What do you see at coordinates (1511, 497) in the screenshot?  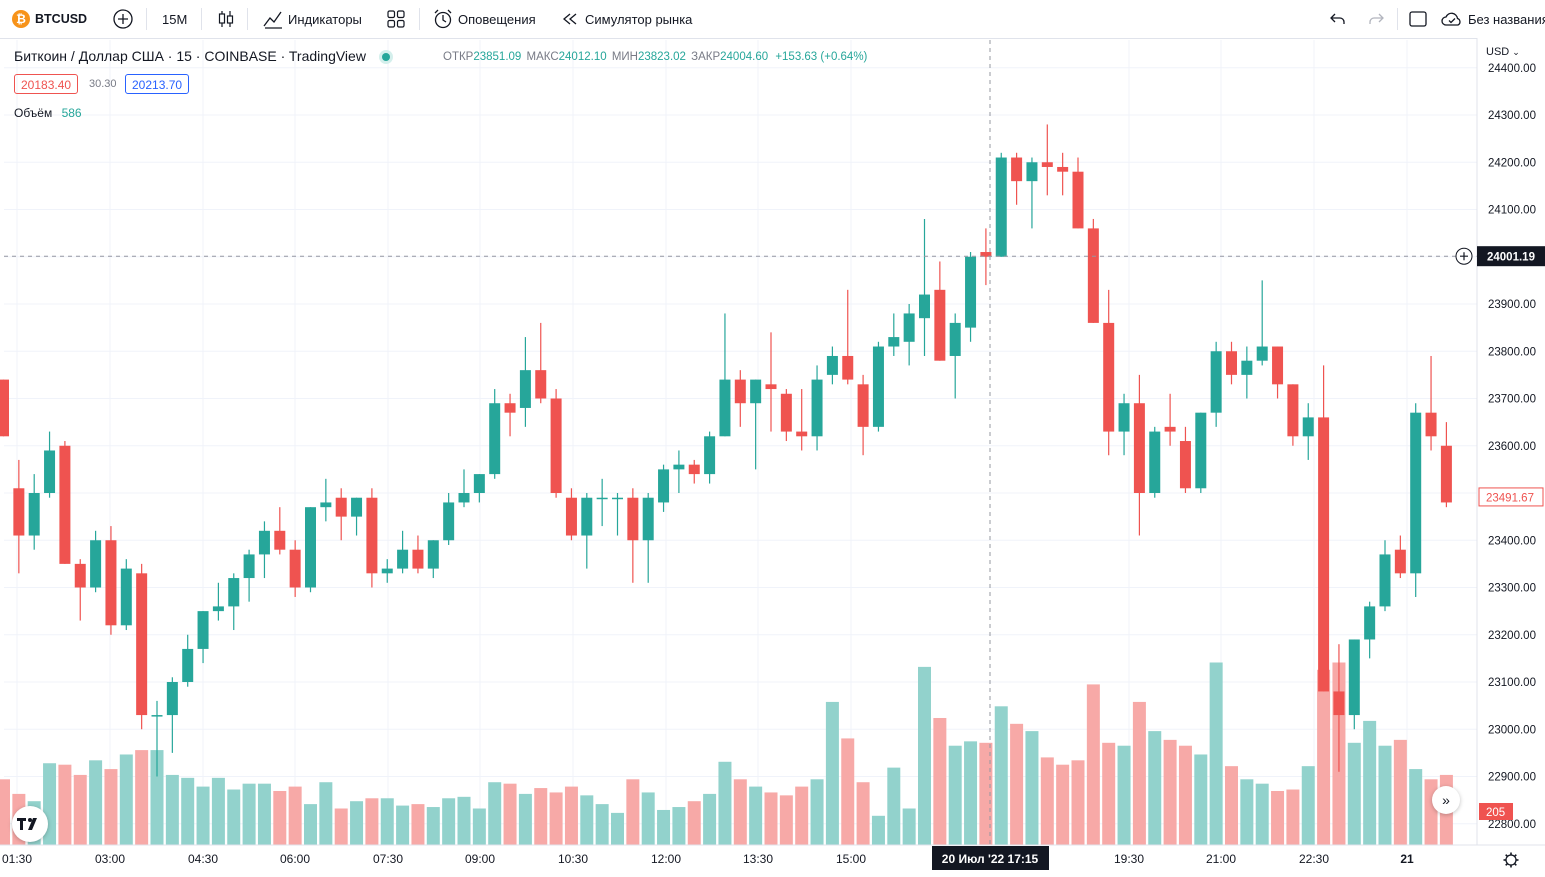 I see `last-price-tag` at bounding box center [1511, 497].